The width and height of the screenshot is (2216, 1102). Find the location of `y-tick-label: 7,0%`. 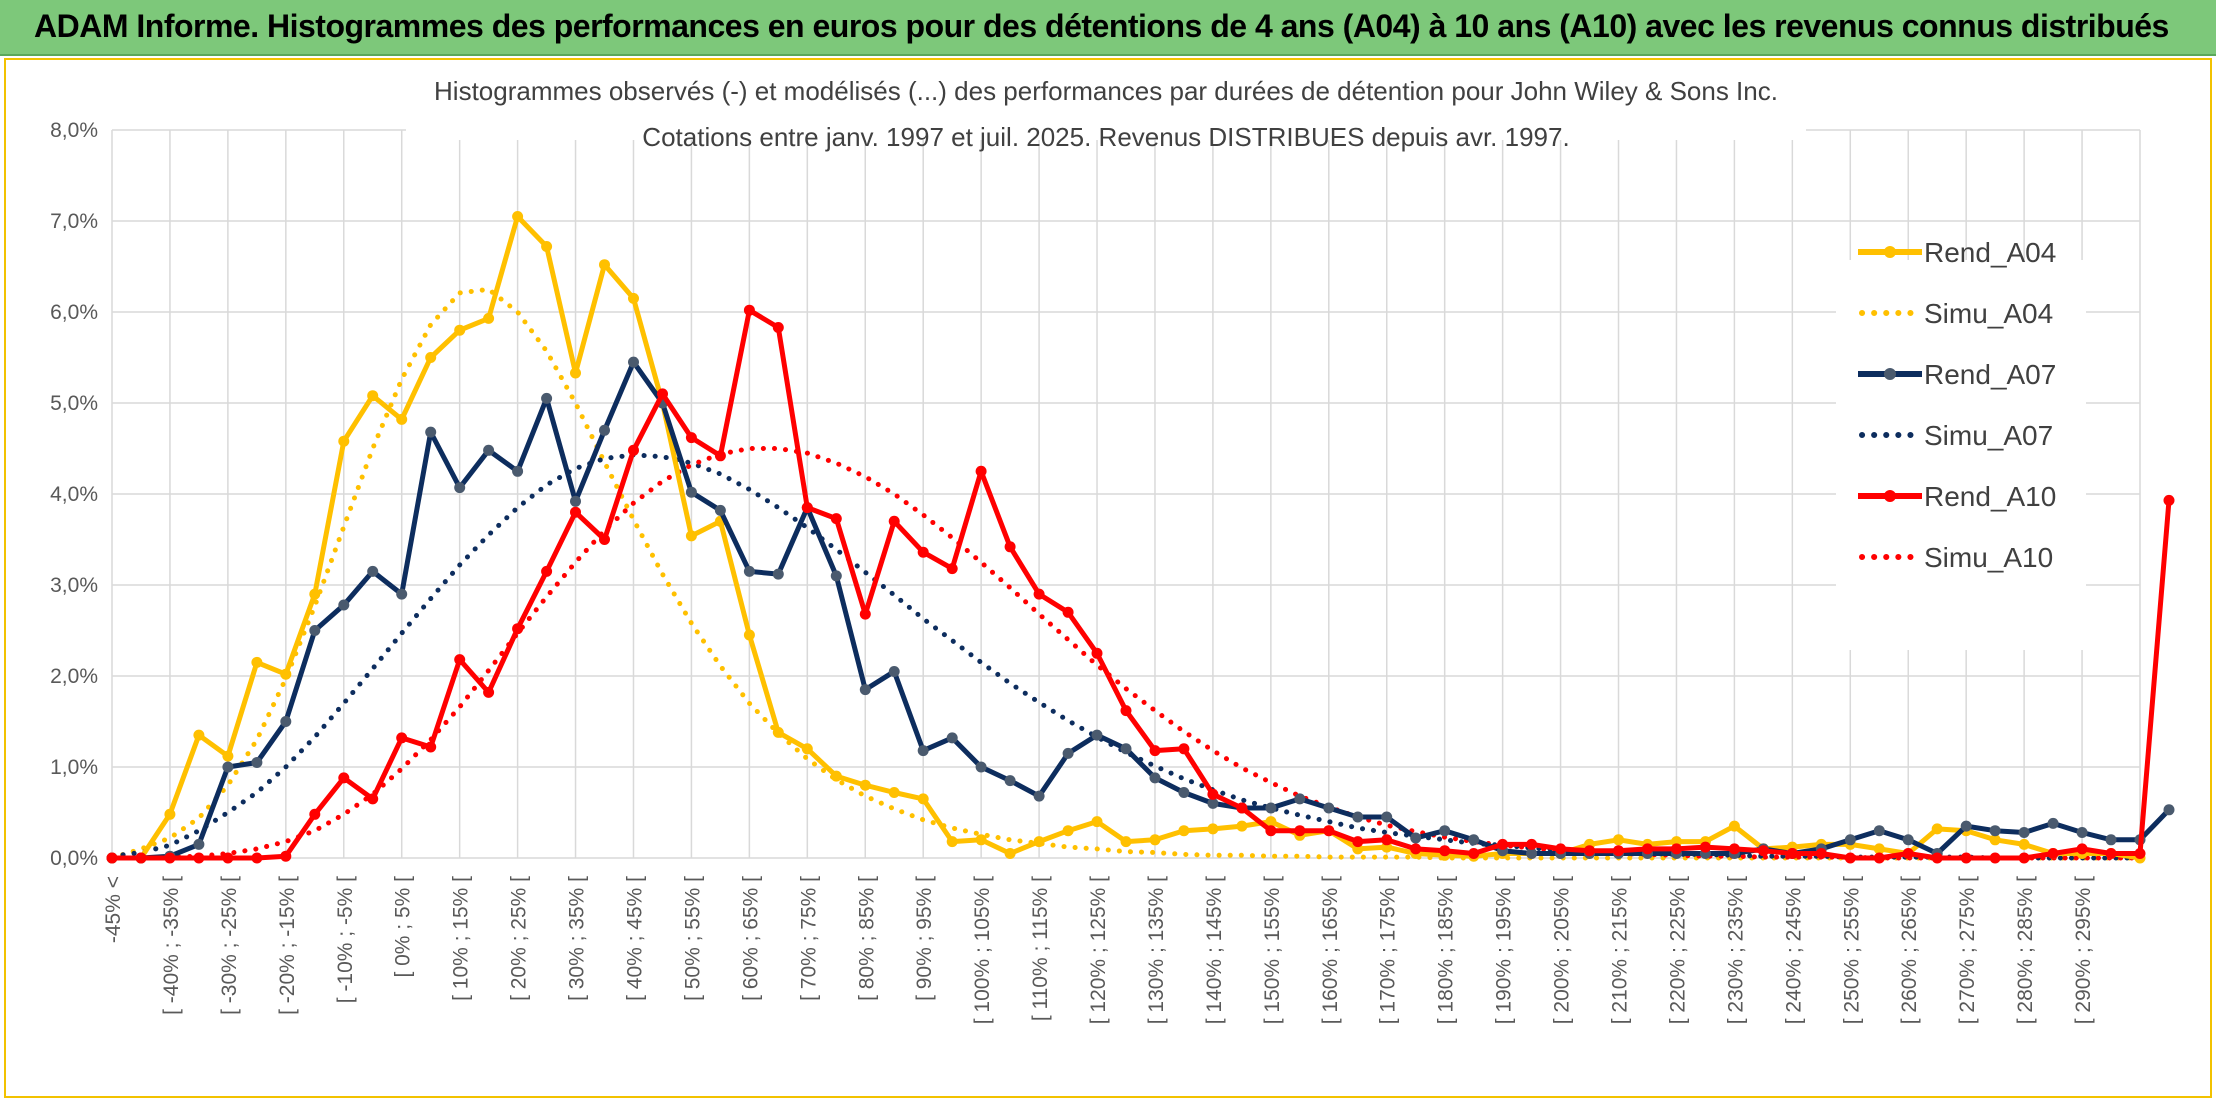

y-tick-label: 7,0% is located at coordinates (74, 221).